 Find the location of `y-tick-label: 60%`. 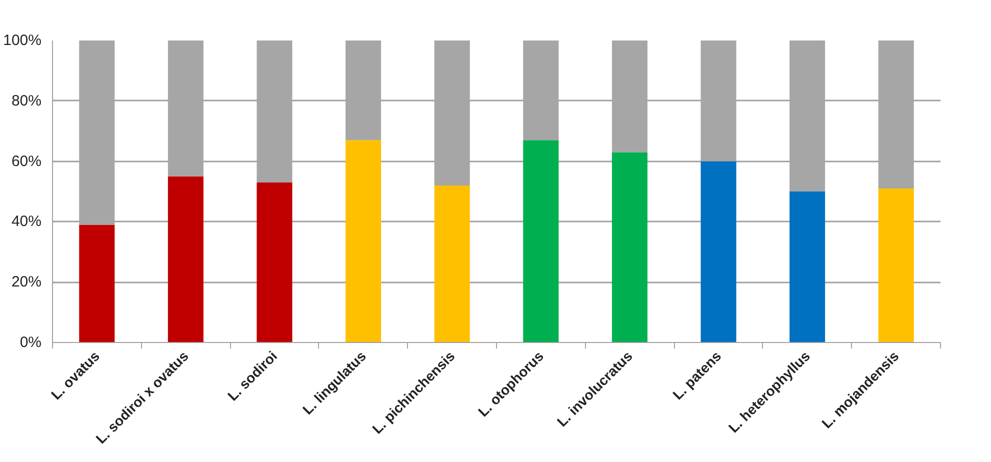

y-tick-label: 60% is located at coordinates (26, 161).